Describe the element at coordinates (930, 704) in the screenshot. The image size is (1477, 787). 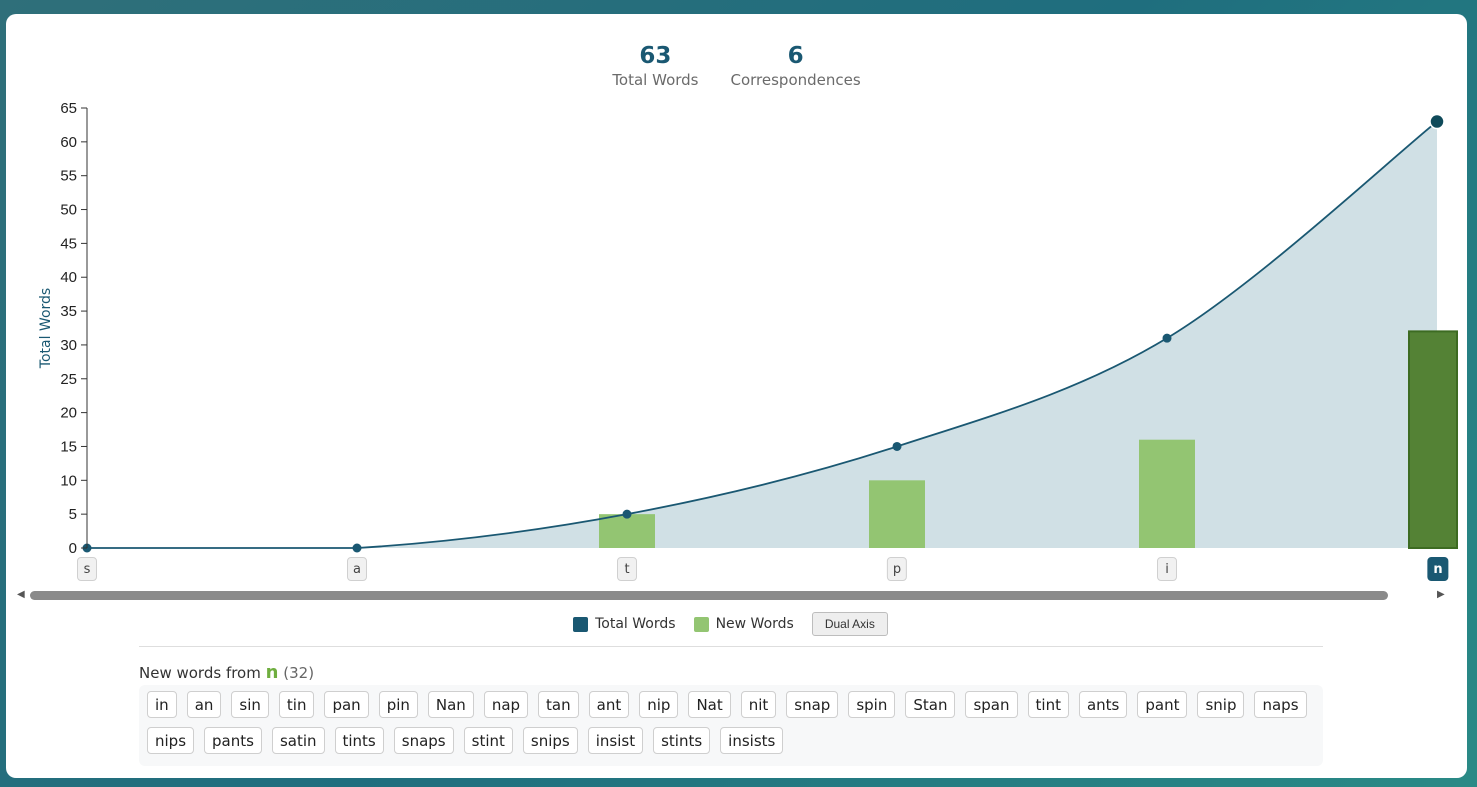
I see `word-chip: Stan` at that location.